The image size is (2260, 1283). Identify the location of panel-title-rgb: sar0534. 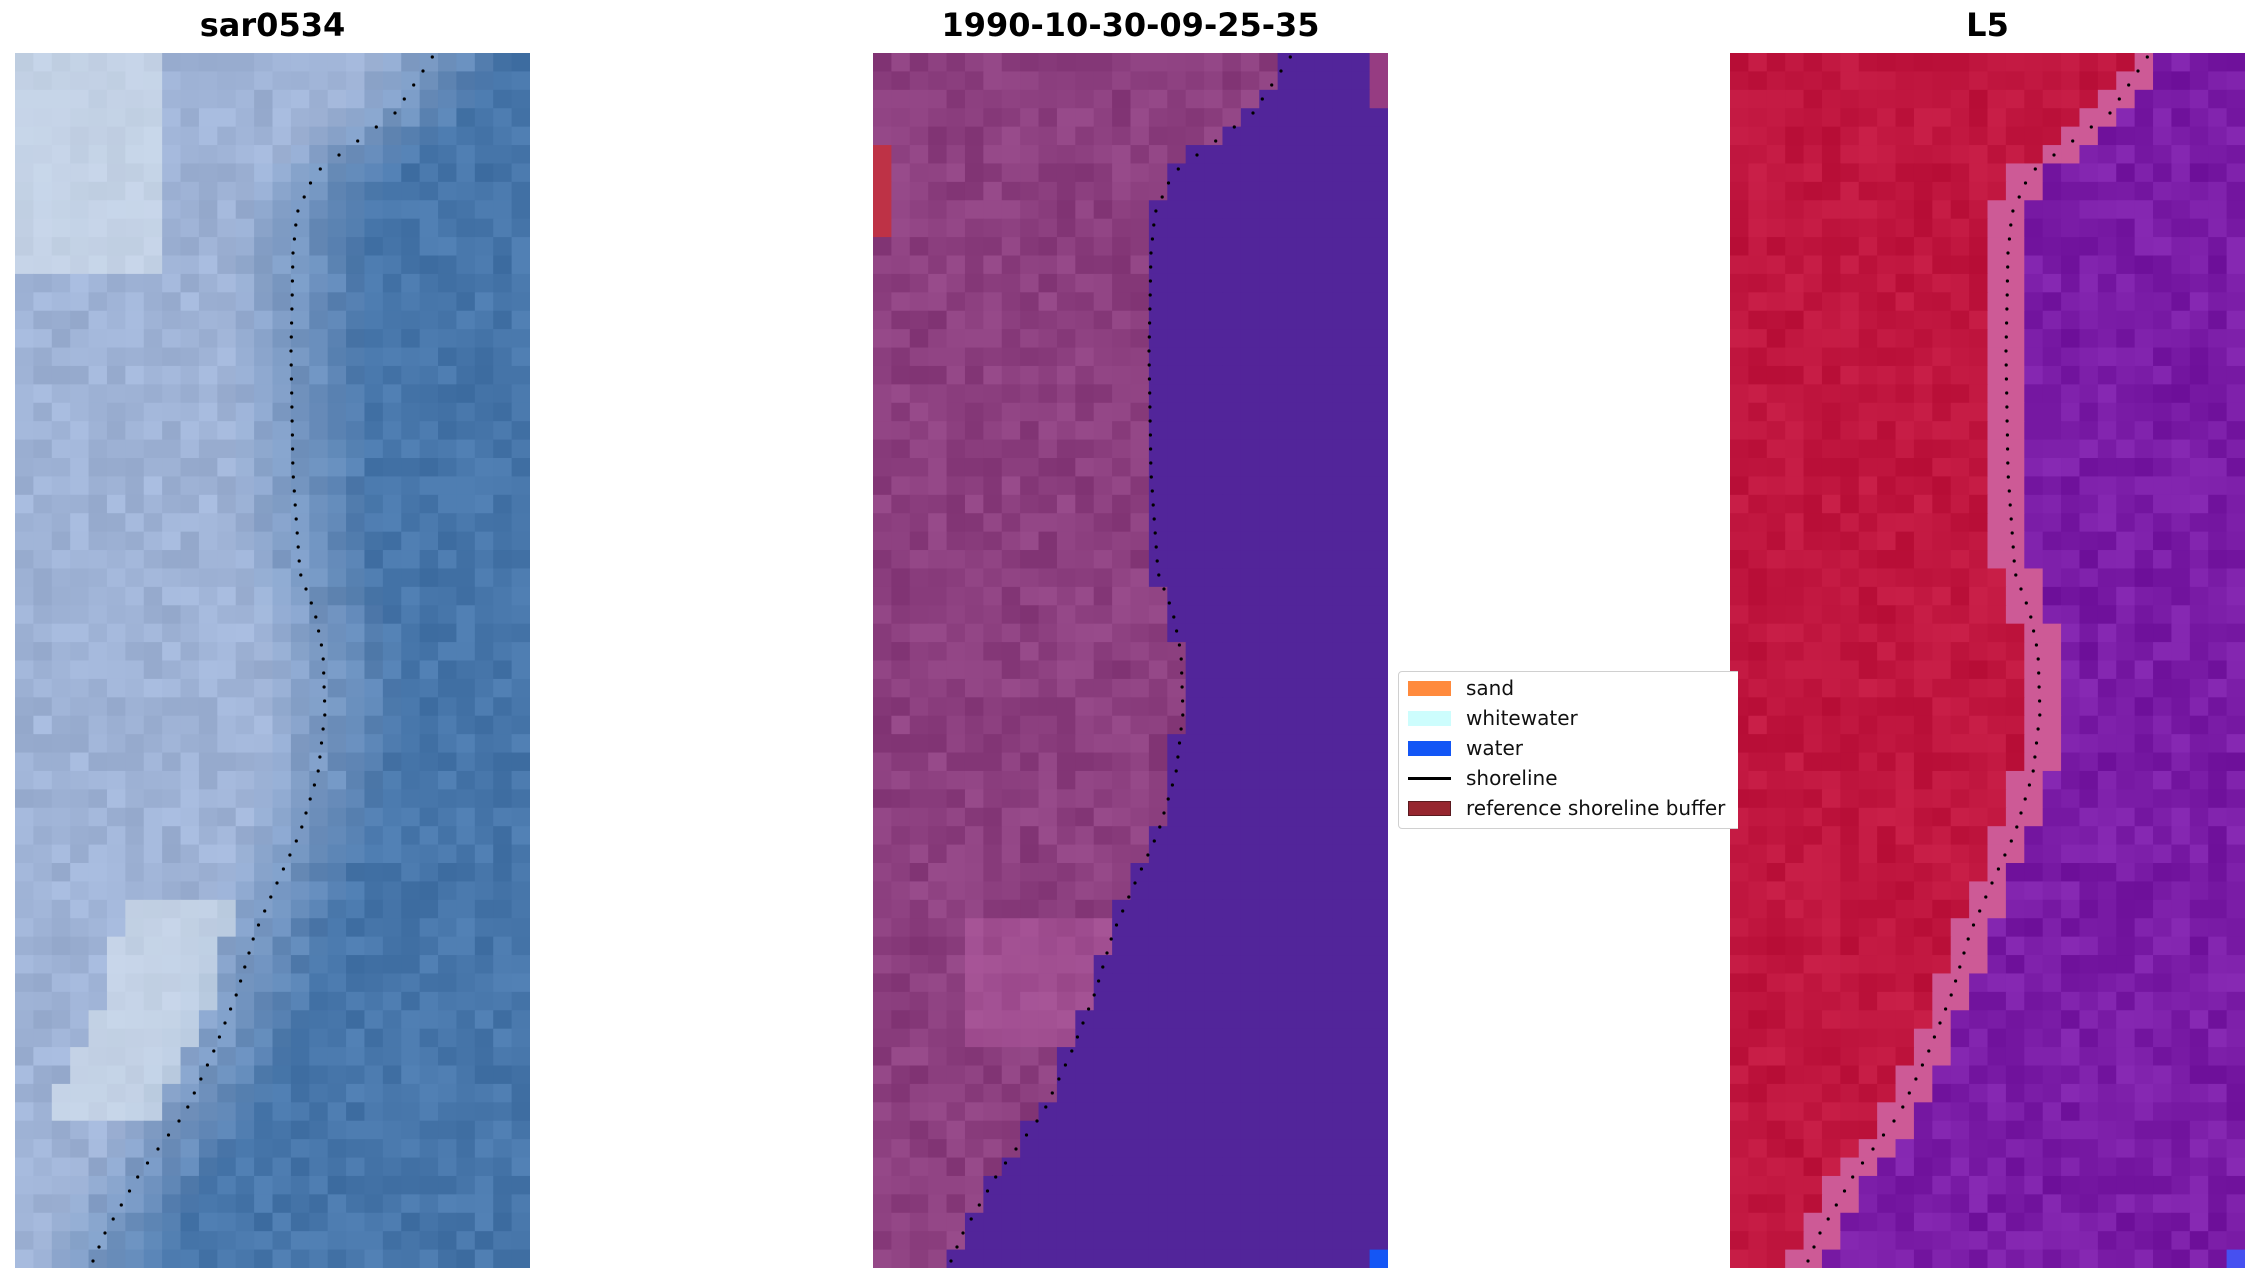
(272, 25).